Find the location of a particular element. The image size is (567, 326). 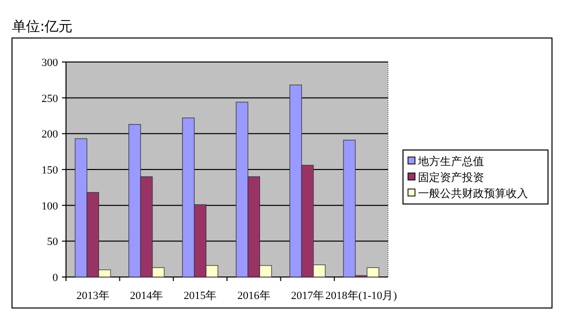

y-axis-title: 单位:亿元 is located at coordinates (42, 27).